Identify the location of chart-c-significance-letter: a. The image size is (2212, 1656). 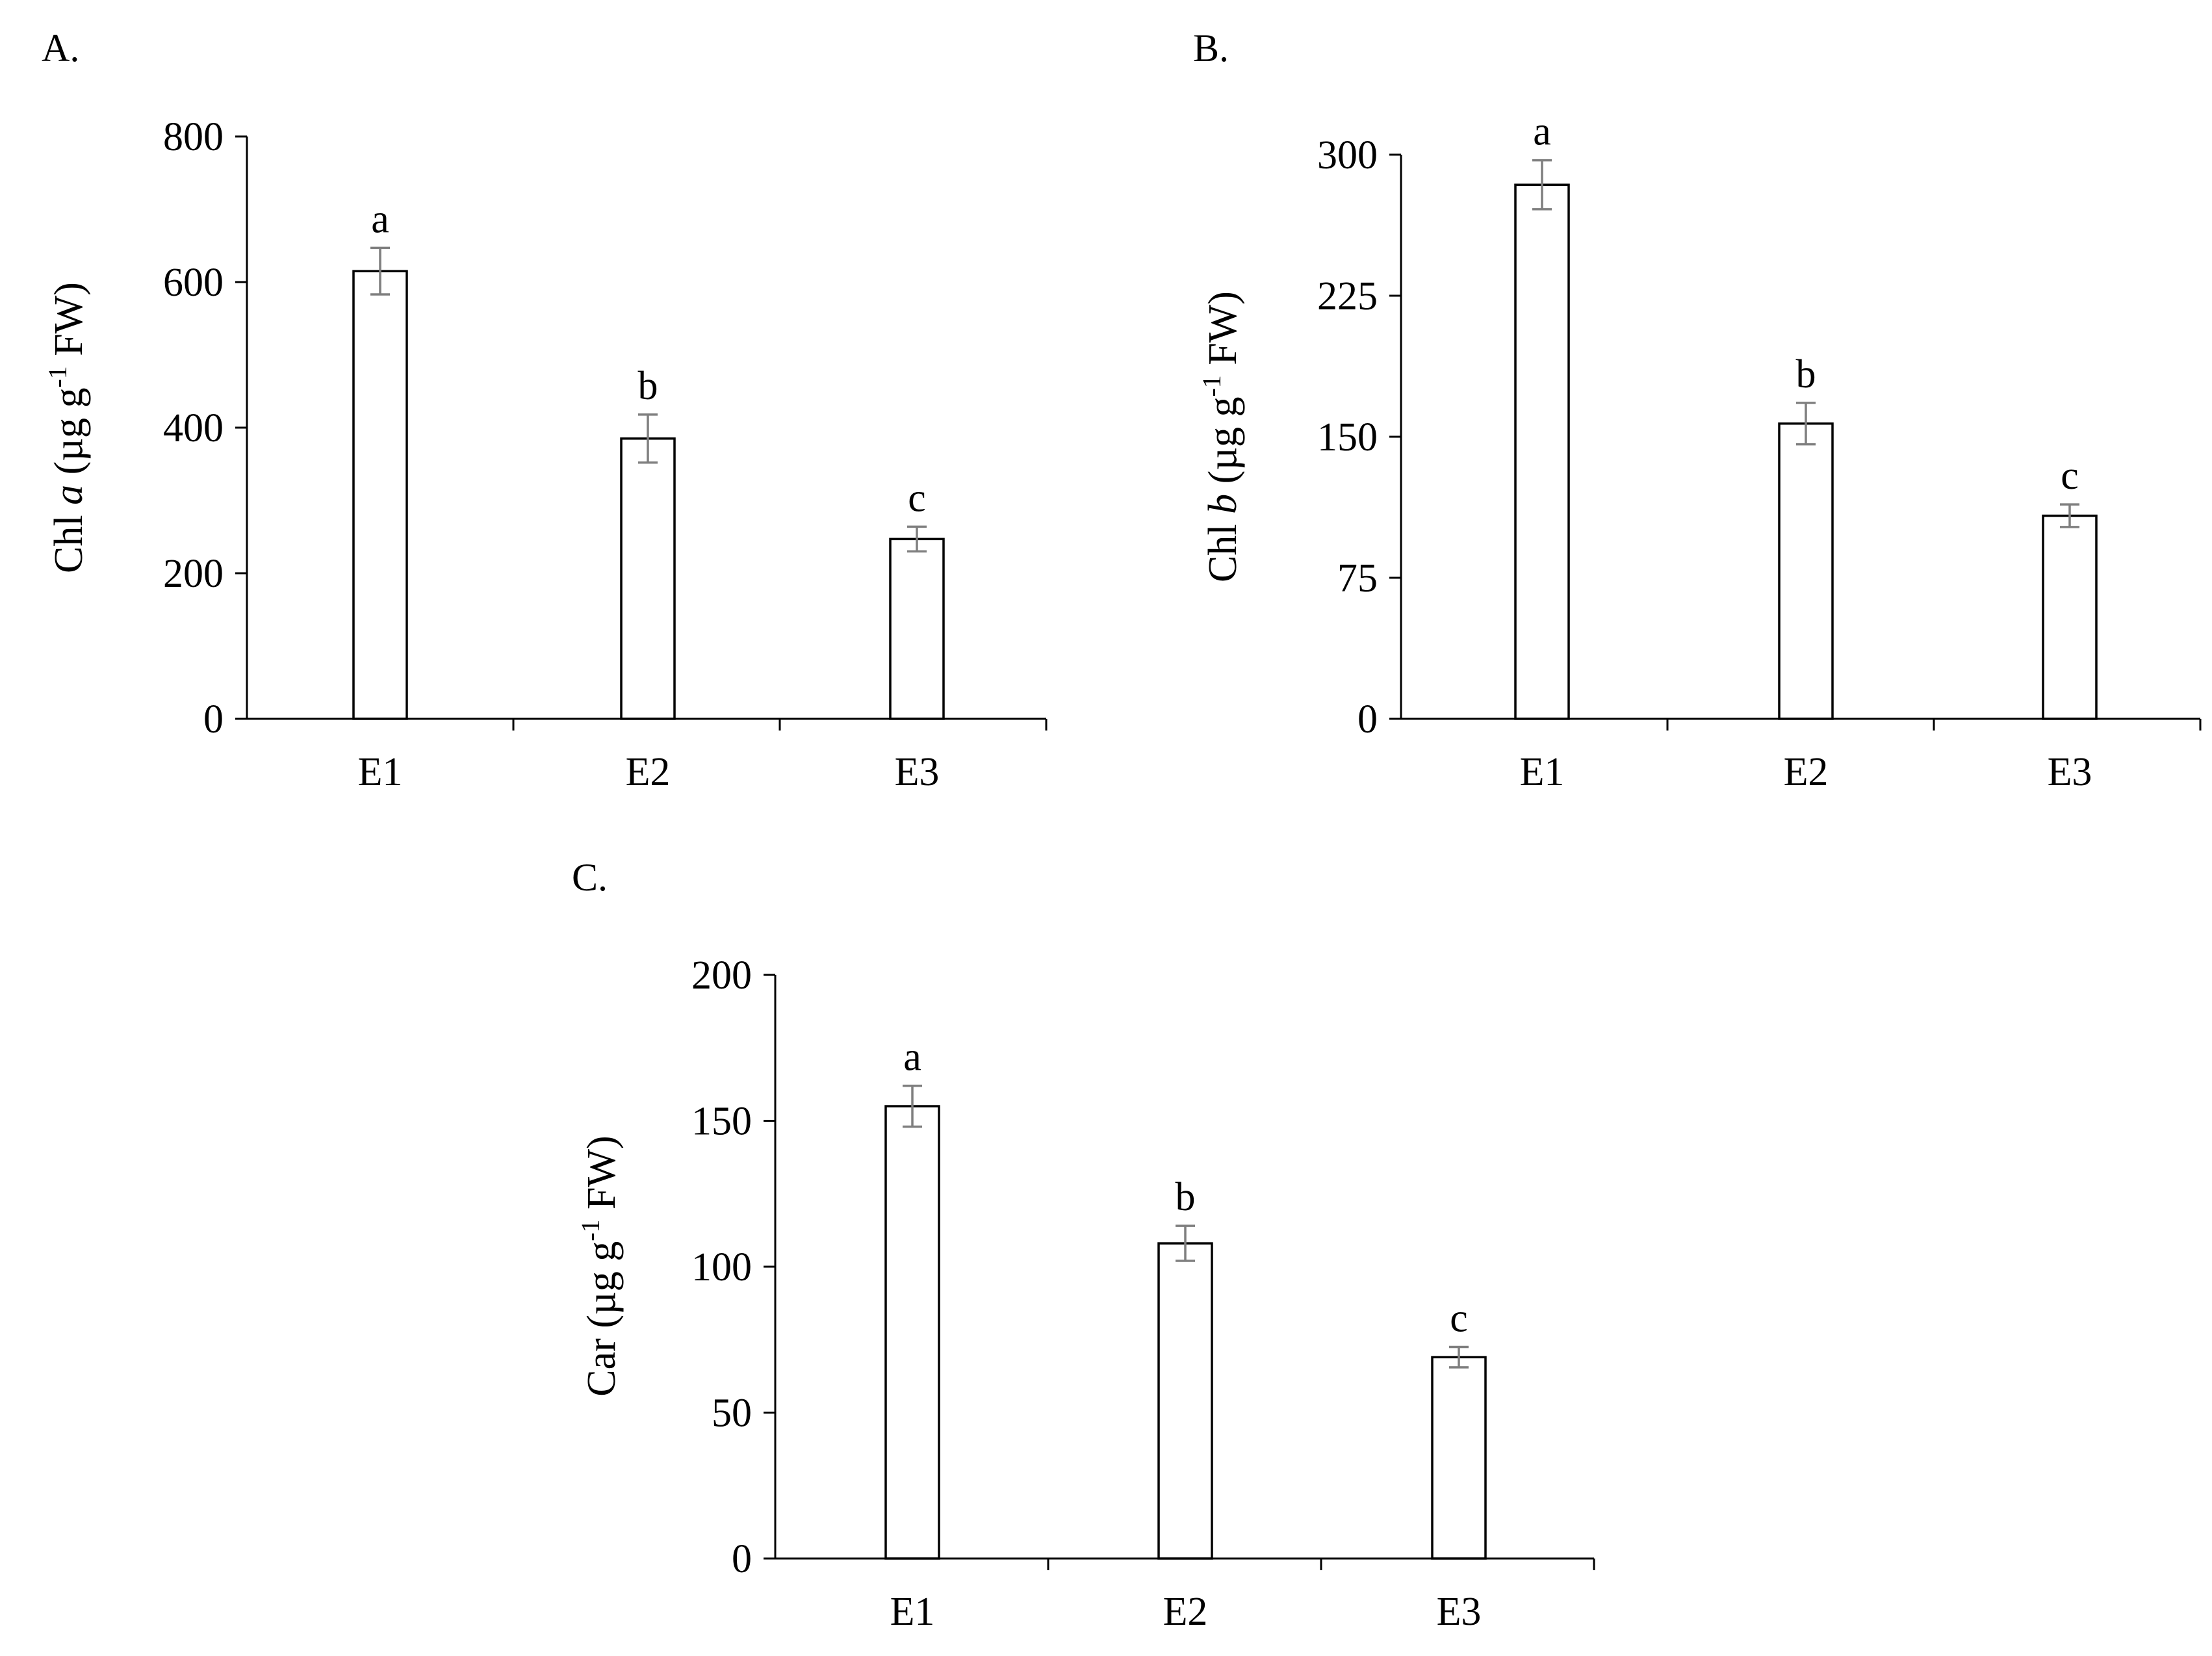
(912, 1057).